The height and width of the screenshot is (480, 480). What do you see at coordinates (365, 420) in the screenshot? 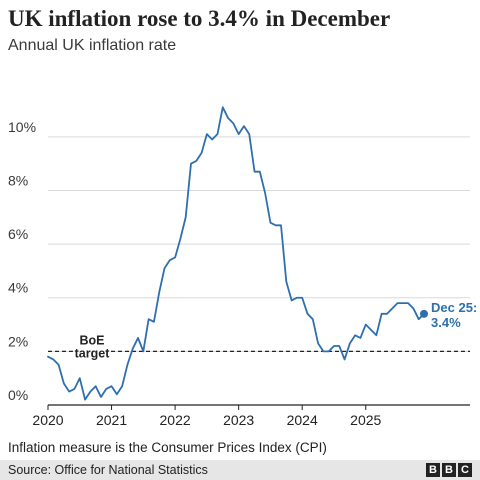
I see `x-tick-label: 2025` at bounding box center [365, 420].